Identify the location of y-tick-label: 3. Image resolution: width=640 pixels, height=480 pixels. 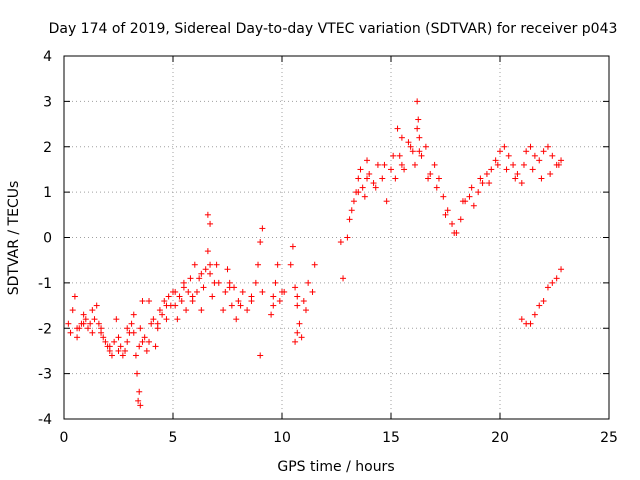
(47, 102).